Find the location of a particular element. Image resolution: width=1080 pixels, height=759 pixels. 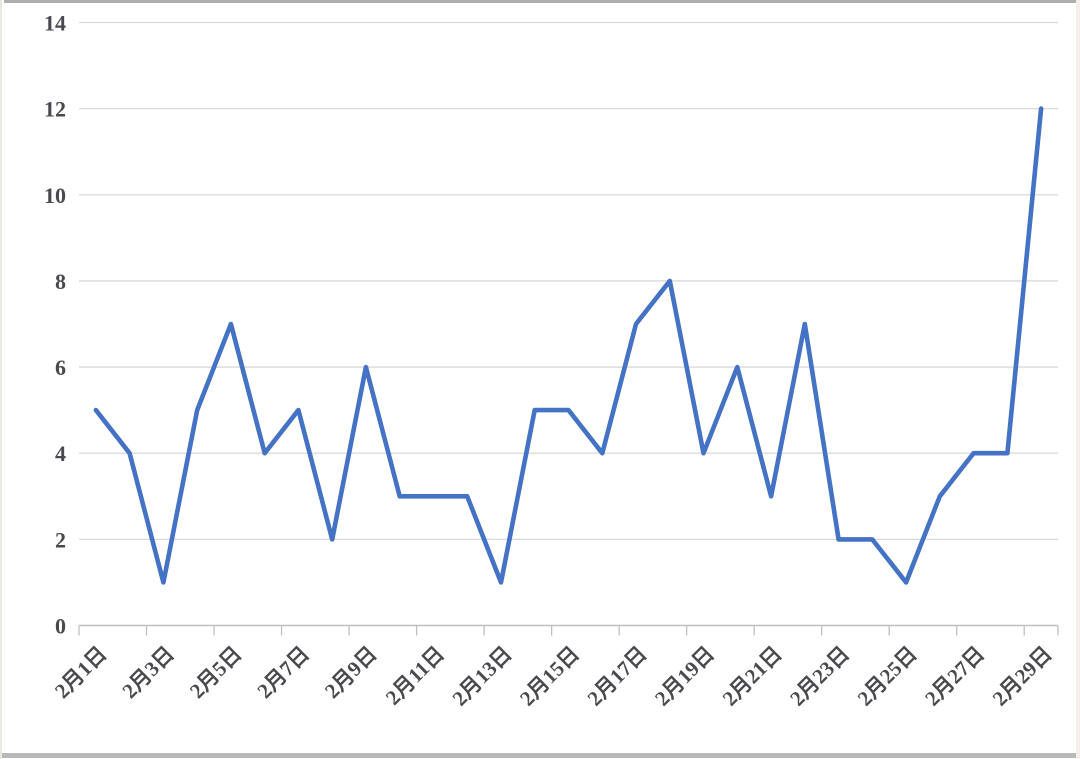

photo-edge-top is located at coordinates (540, 1).